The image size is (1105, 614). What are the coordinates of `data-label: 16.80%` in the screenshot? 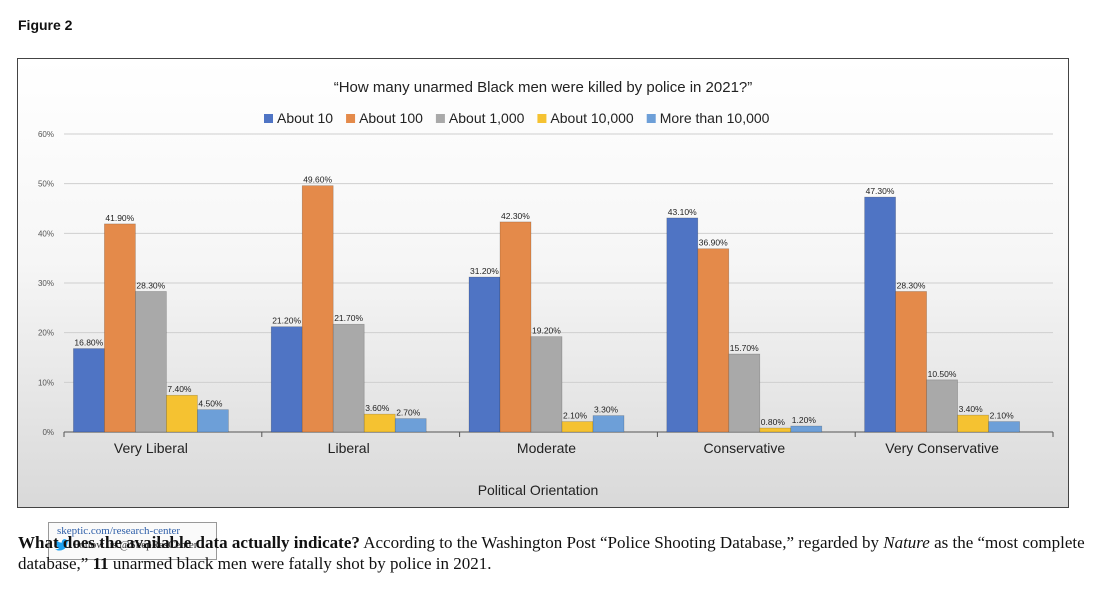 It's located at (88, 343).